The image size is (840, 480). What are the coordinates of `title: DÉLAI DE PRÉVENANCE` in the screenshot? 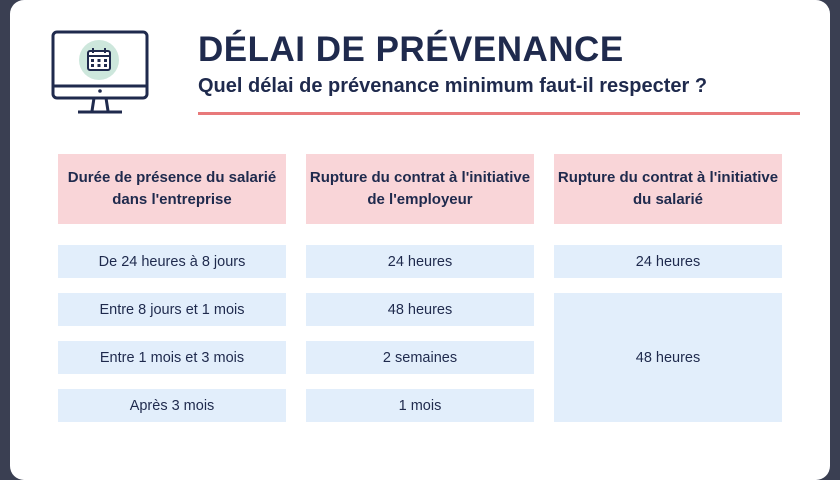 It's located at (411, 49).